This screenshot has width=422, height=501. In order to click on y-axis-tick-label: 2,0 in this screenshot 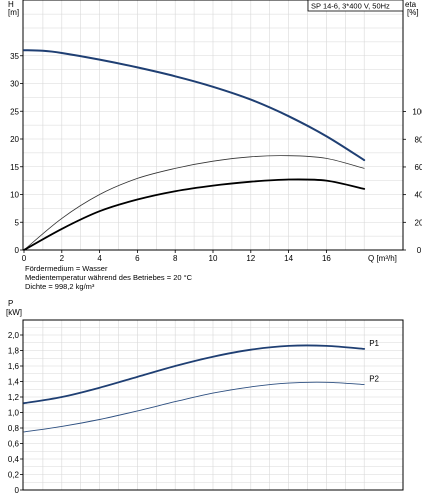, I will do `click(14, 335)`.